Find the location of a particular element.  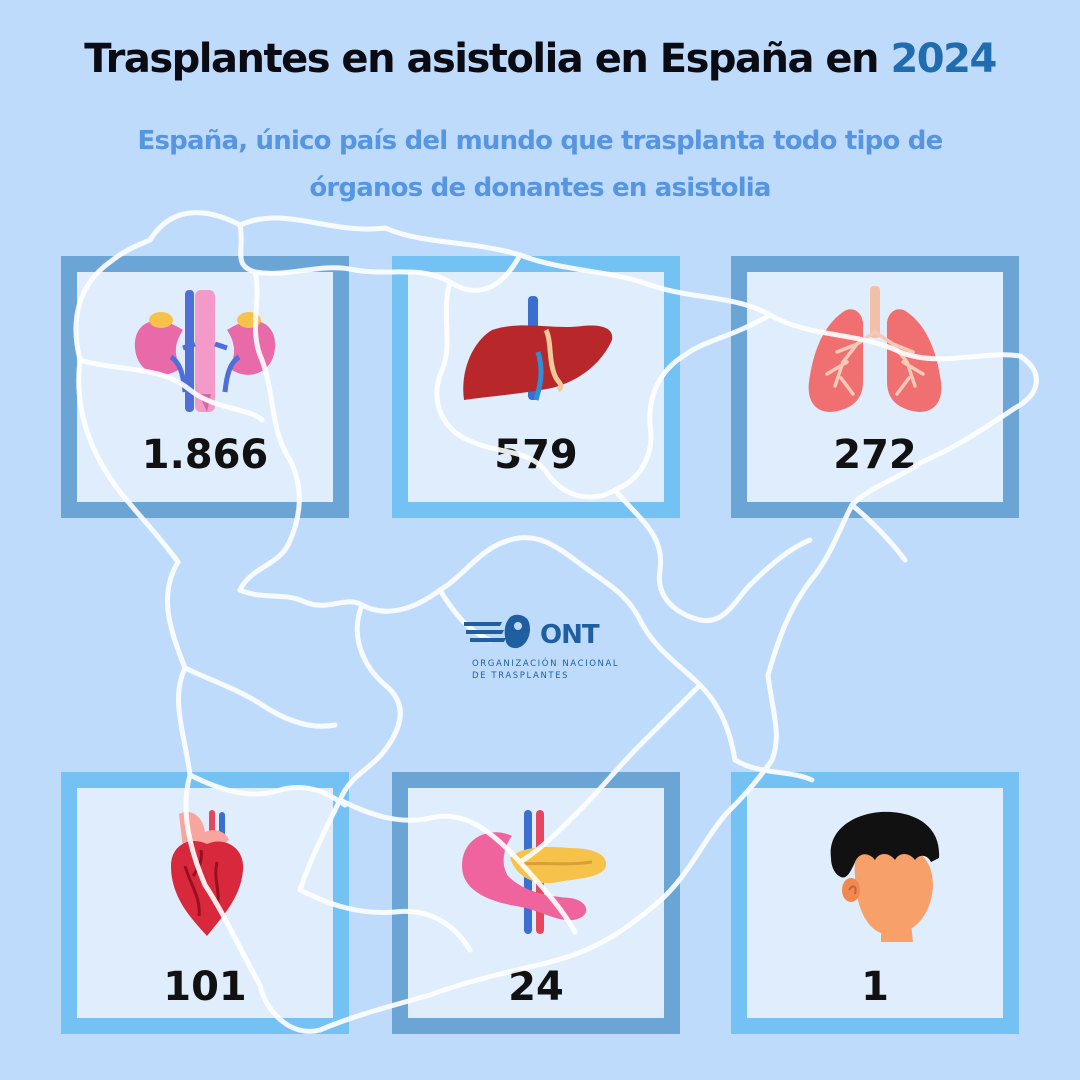

face-icon is located at coordinates (875, 874).